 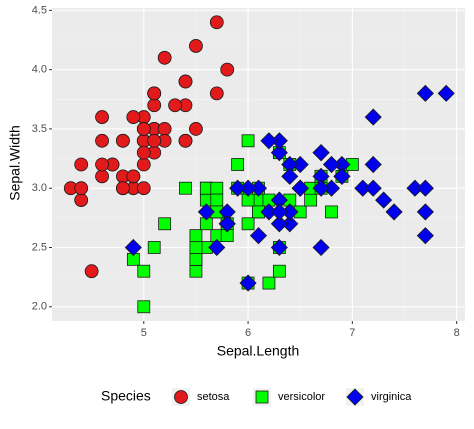 I want to click on y-tick-label: 4.5, so click(x=39, y=10).